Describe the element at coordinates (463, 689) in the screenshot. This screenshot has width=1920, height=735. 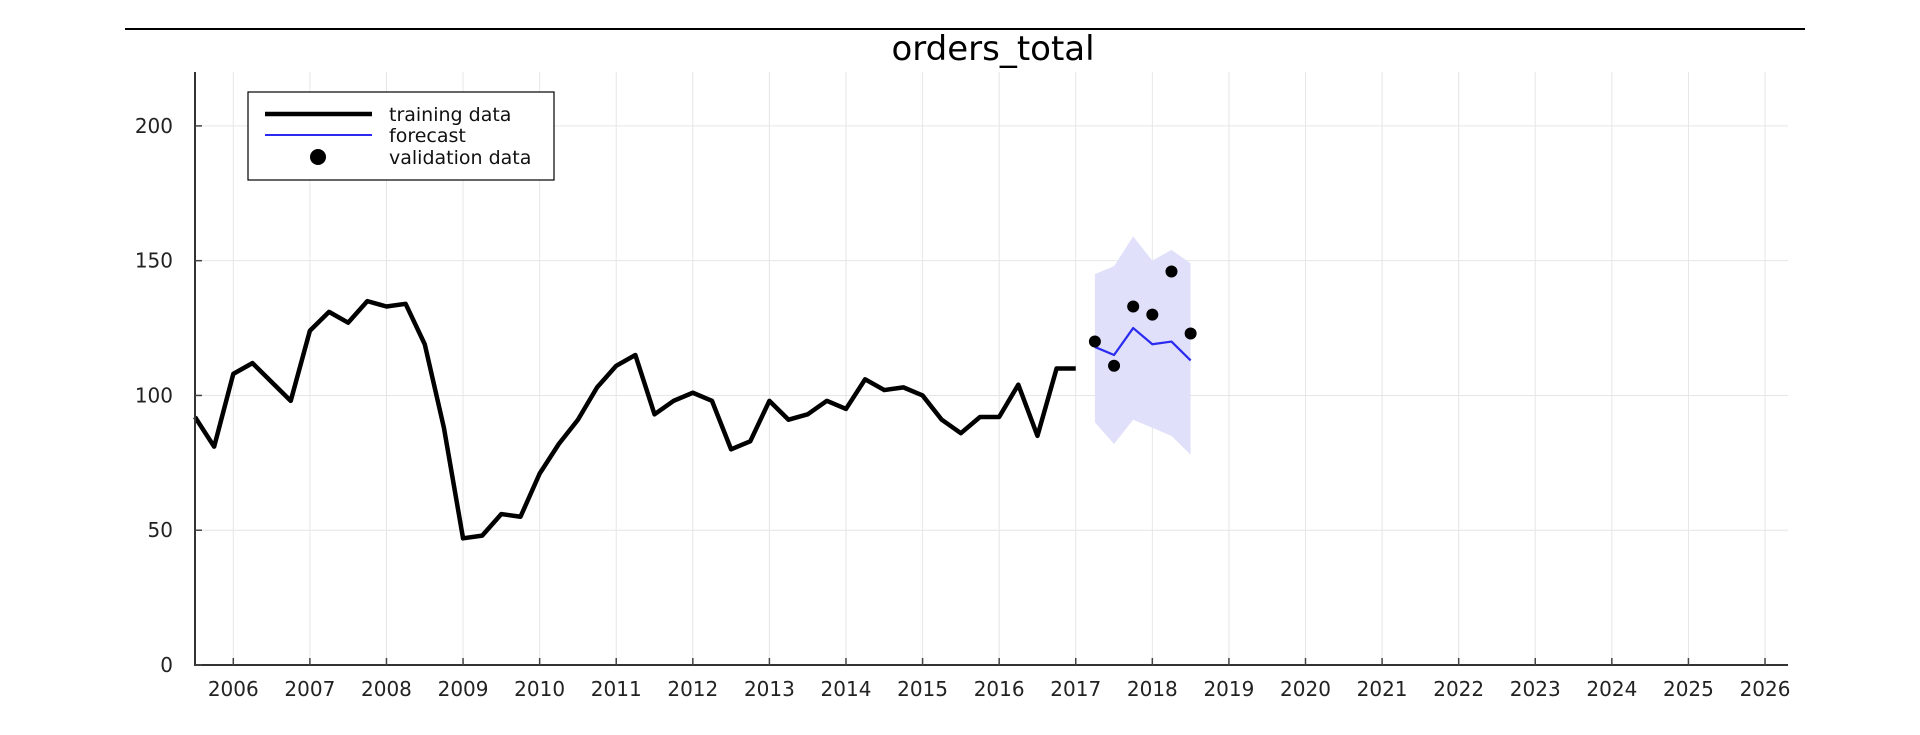
I see `x-tick-label: 2009` at that location.